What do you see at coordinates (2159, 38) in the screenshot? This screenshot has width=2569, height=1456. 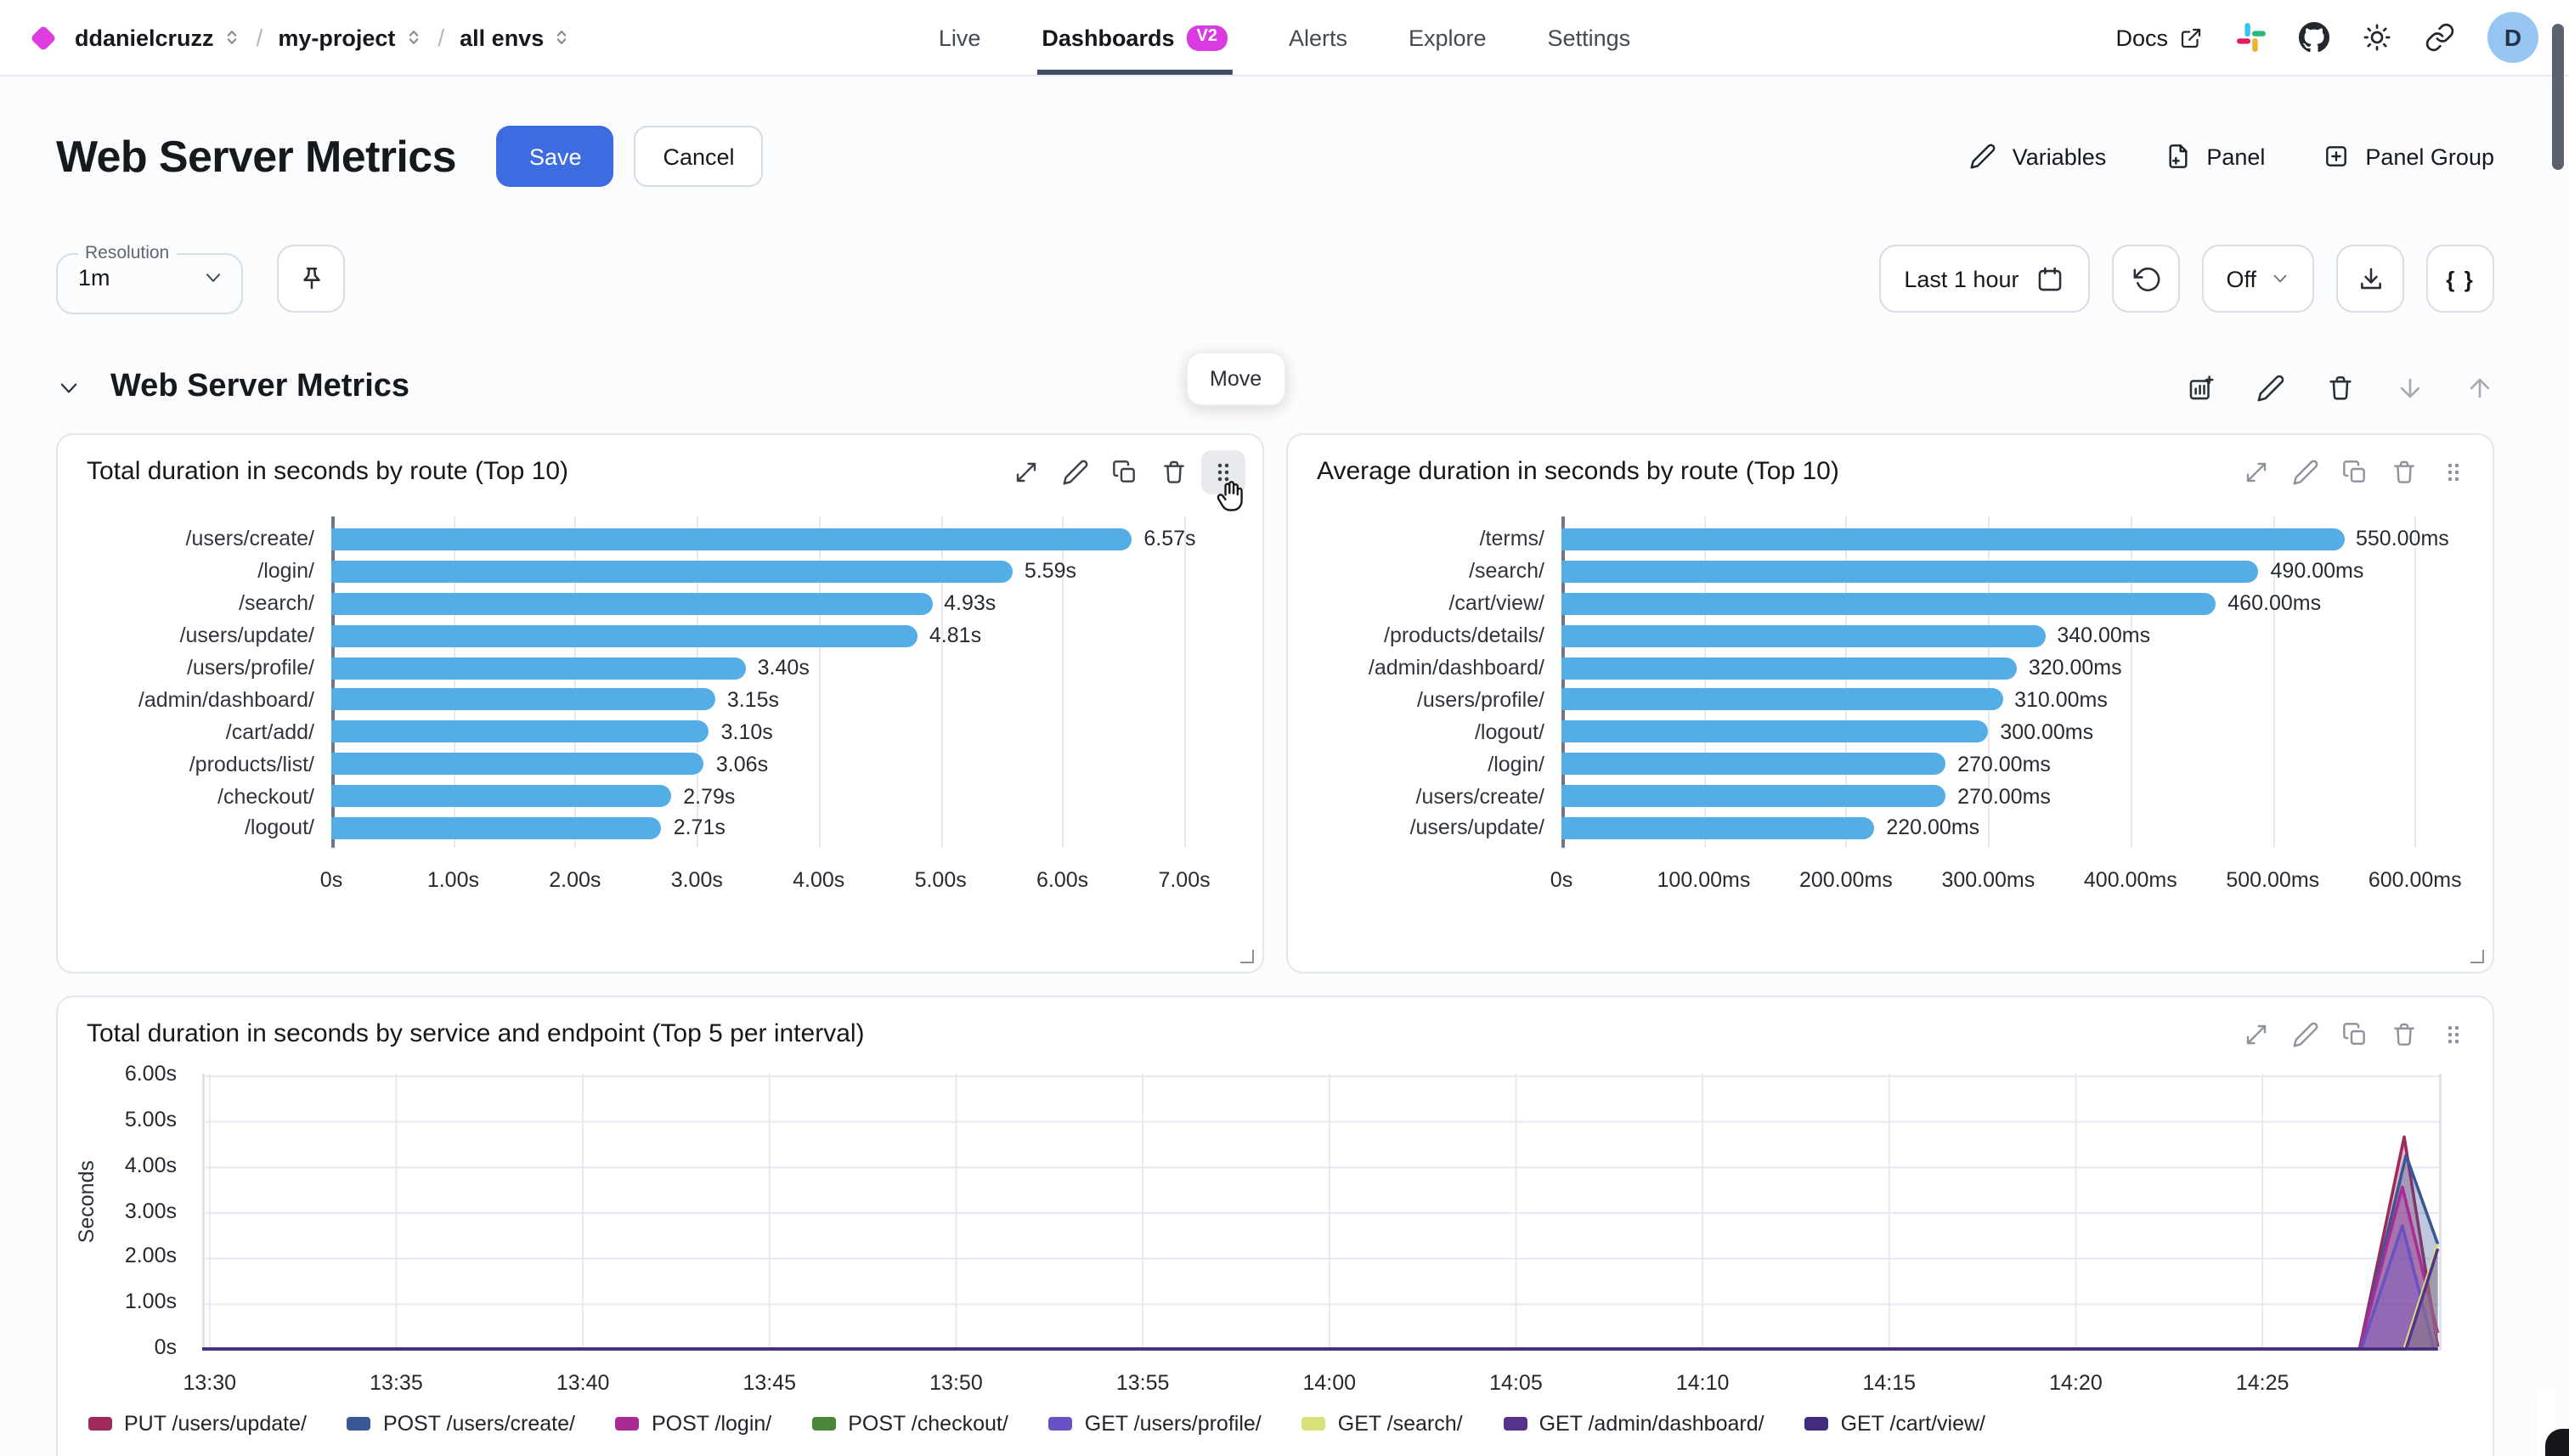 I see `docs-link: Docs` at bounding box center [2159, 38].